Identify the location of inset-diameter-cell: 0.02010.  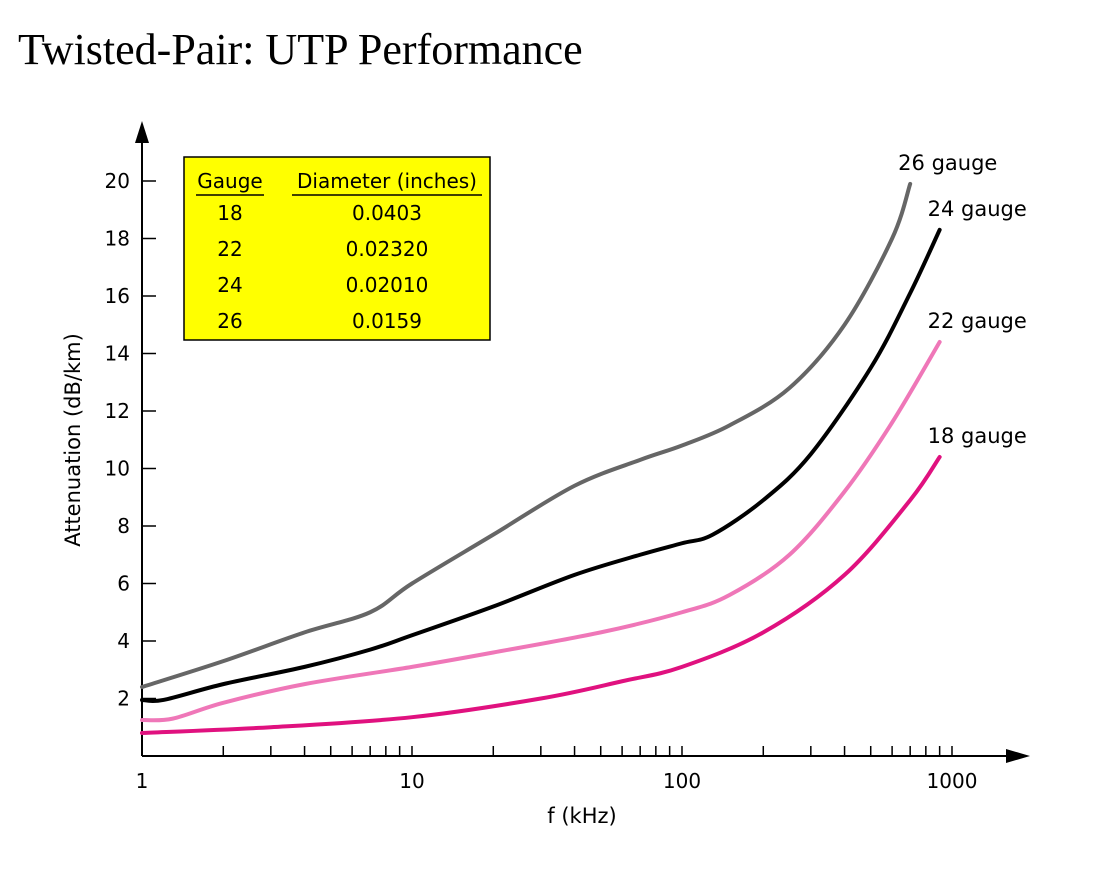
(387, 285).